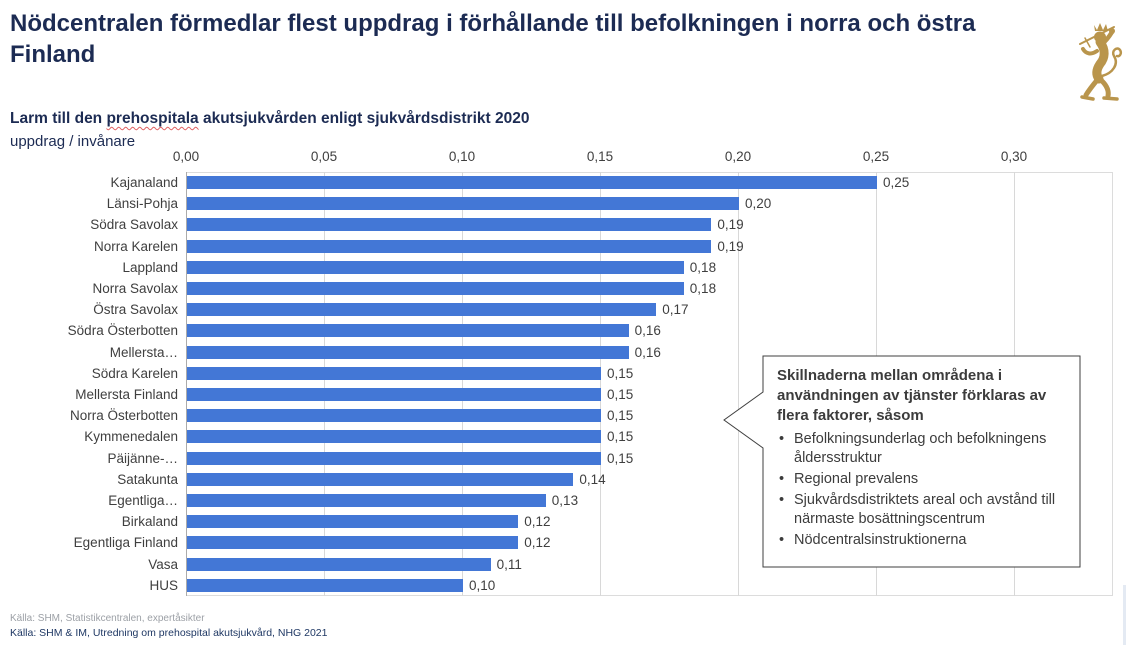 This screenshot has height=650, width=1132. Describe the element at coordinates (134, 225) in the screenshot. I see `category-label: Södra Savolax` at that location.